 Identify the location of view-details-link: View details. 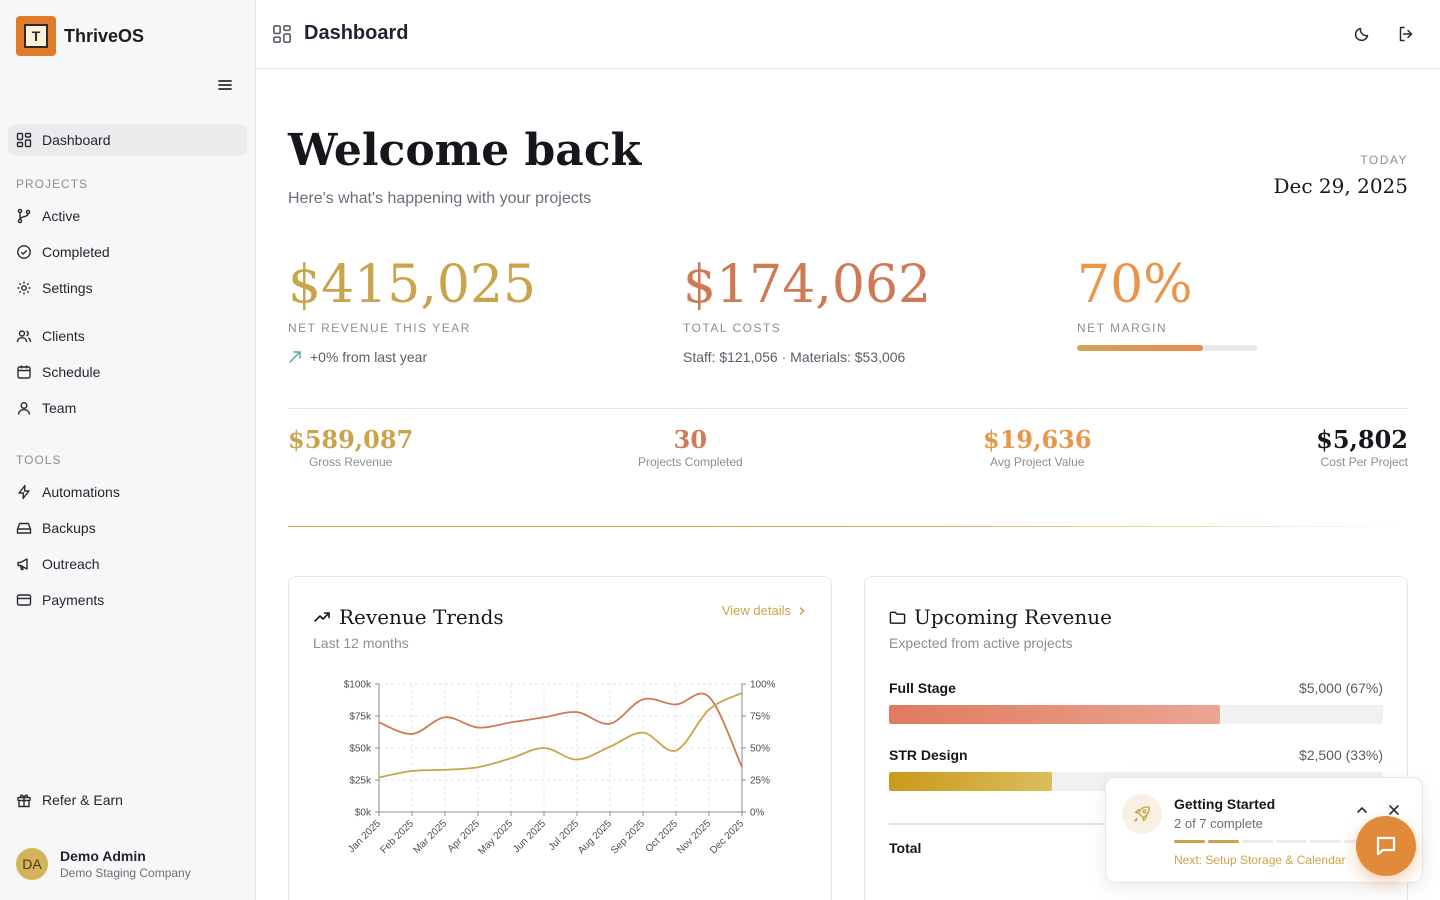
(764, 610).